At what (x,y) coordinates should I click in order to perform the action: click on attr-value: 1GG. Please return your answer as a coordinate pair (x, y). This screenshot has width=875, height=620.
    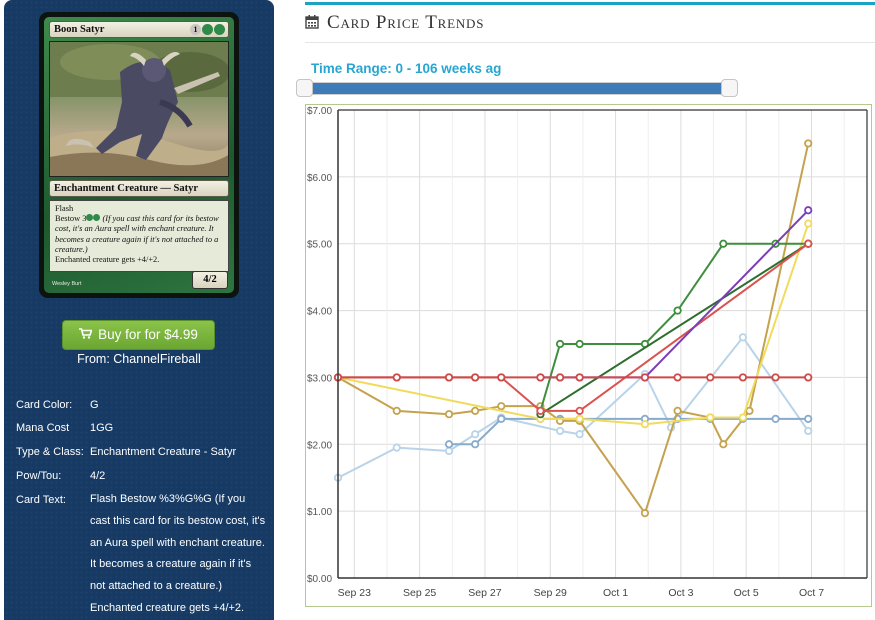
    Looking at the image, I should click on (102, 428).